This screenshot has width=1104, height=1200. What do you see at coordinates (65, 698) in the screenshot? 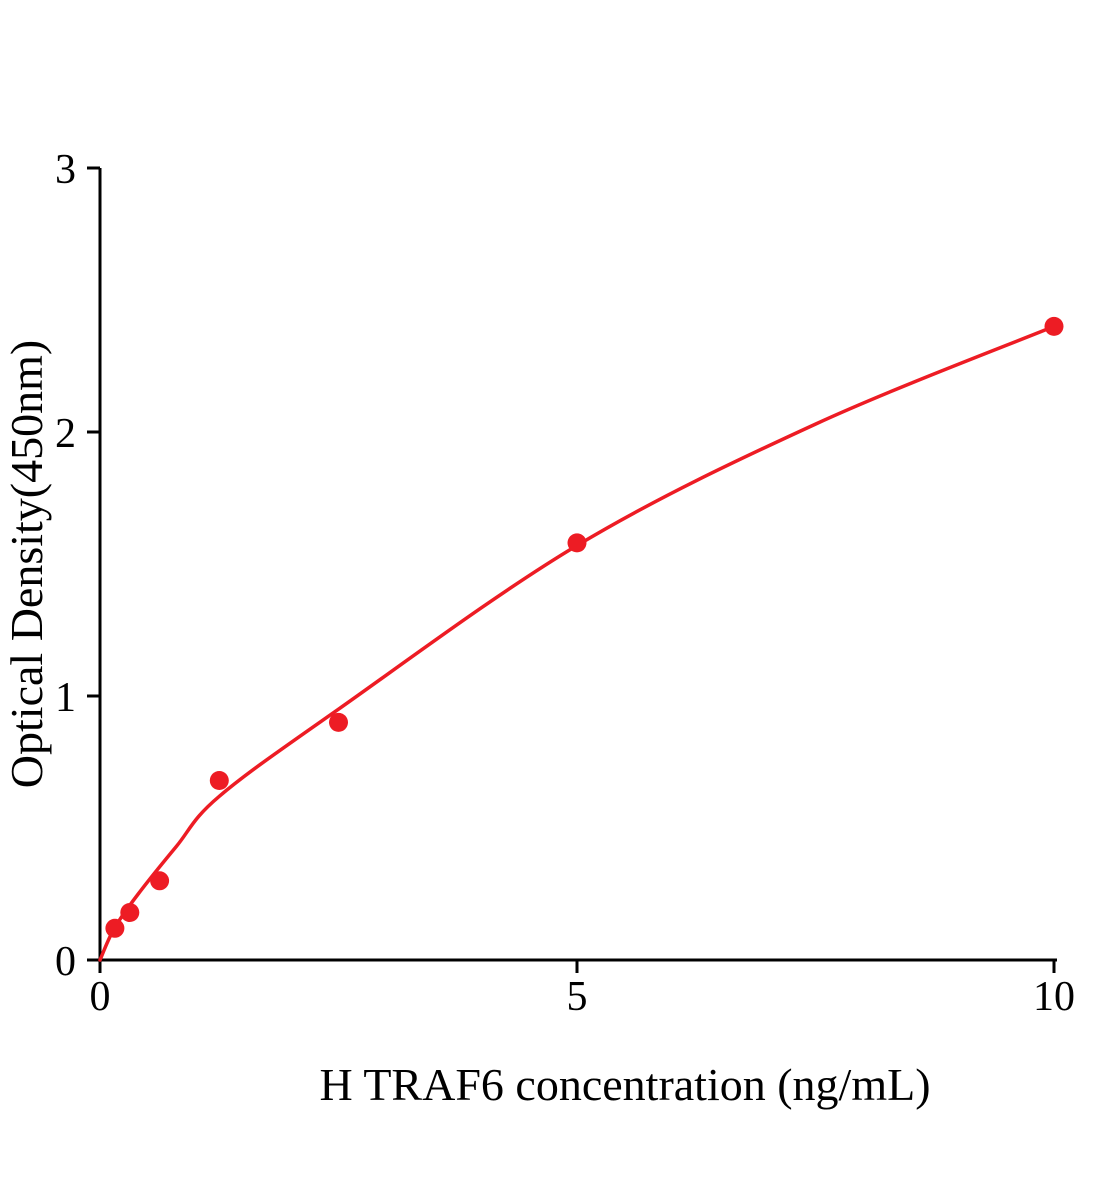
I see `y-tick-label: 1` at bounding box center [65, 698].